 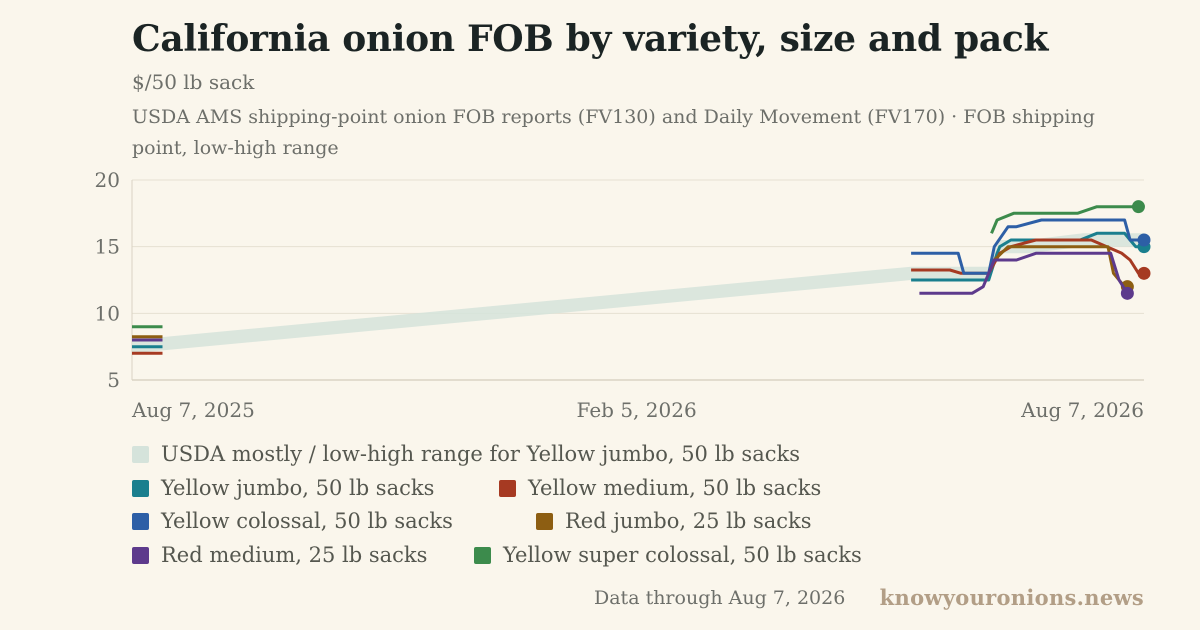 I want to click on y-tick-label: 10, so click(x=107, y=313).